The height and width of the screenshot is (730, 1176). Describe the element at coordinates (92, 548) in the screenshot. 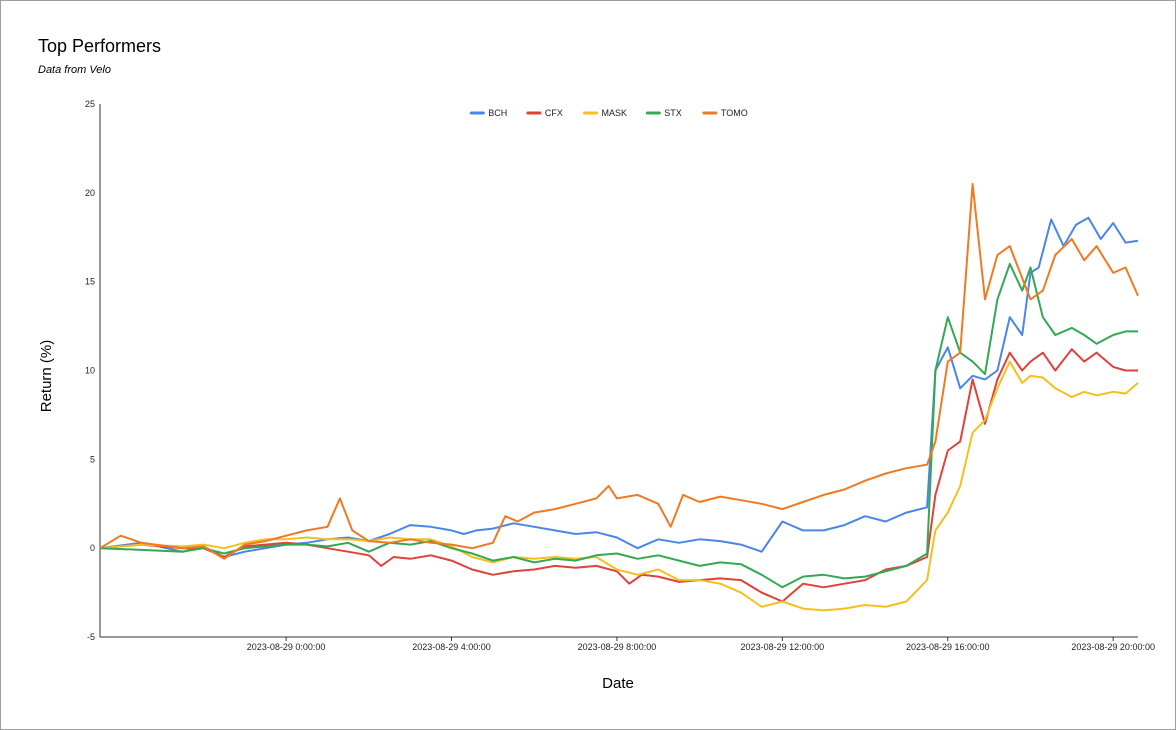

I see `y-tick-label: 0` at that location.